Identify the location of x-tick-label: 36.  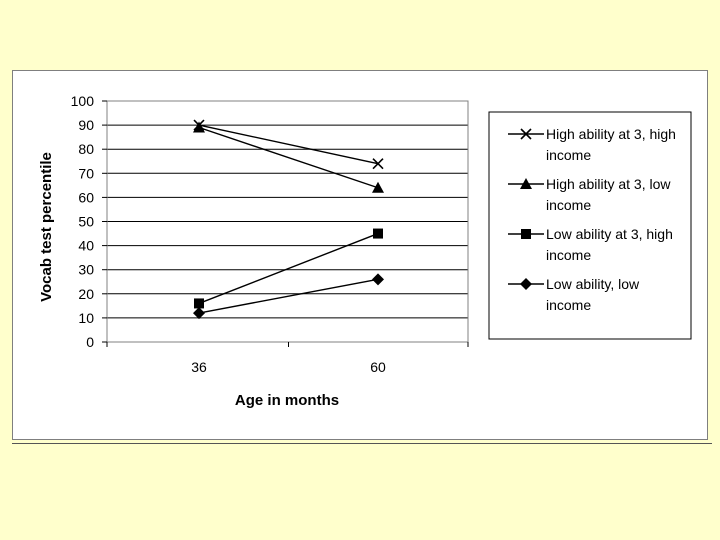
(199, 367).